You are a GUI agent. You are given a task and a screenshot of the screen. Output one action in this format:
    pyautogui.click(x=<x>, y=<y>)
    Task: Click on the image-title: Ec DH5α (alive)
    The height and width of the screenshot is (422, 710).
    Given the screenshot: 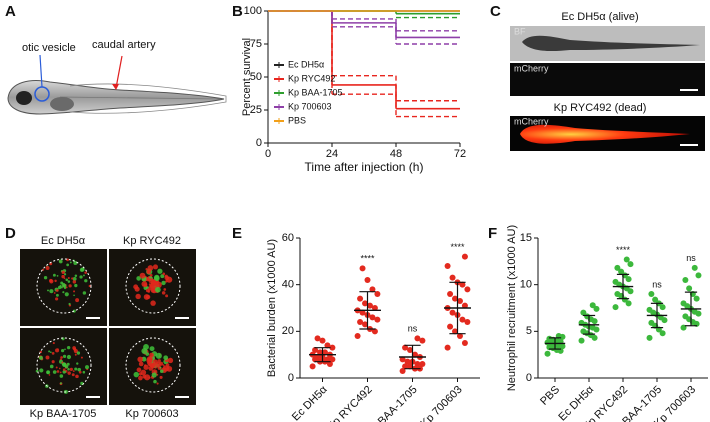 What is the action you would take?
    pyautogui.click(x=599, y=17)
    